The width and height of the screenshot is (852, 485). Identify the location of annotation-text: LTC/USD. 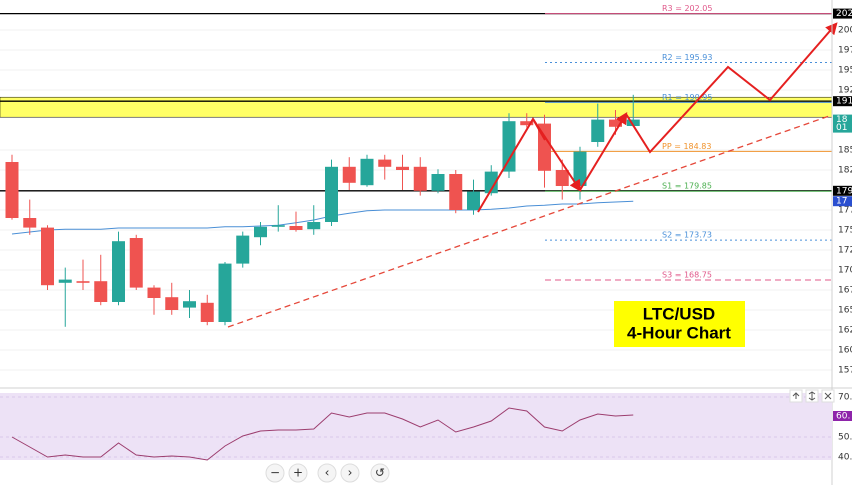
(679, 313).